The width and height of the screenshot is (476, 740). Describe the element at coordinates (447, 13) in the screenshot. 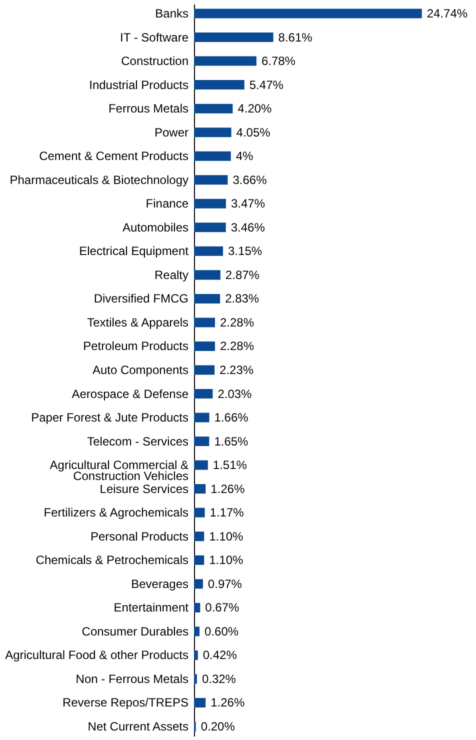

I see `data-label: 24.74%` at that location.